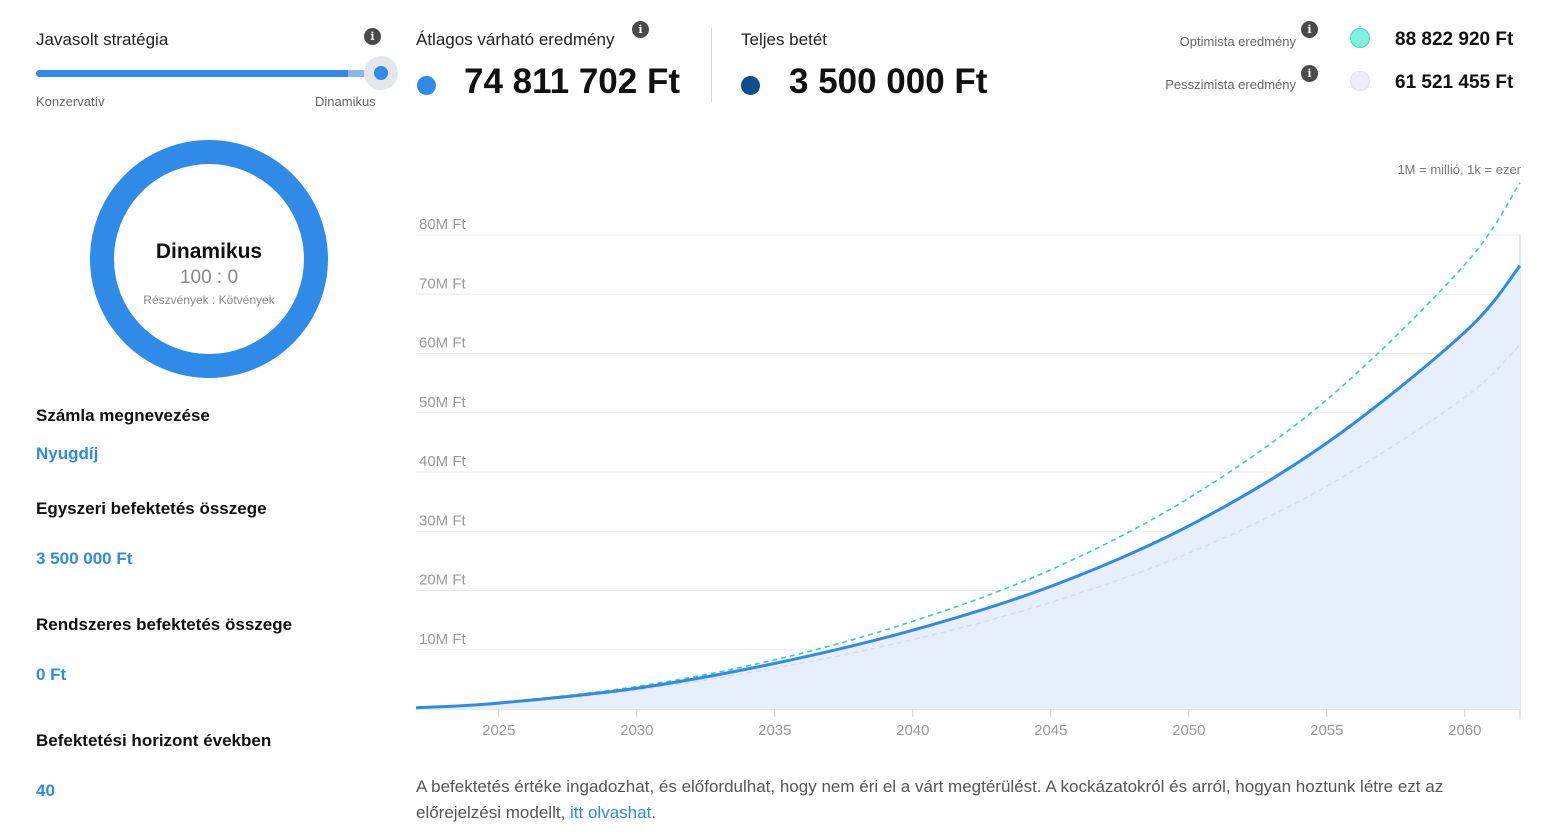 This screenshot has width=1553, height=835. What do you see at coordinates (201, 73) in the screenshot?
I see `strategy-slider-track` at bounding box center [201, 73].